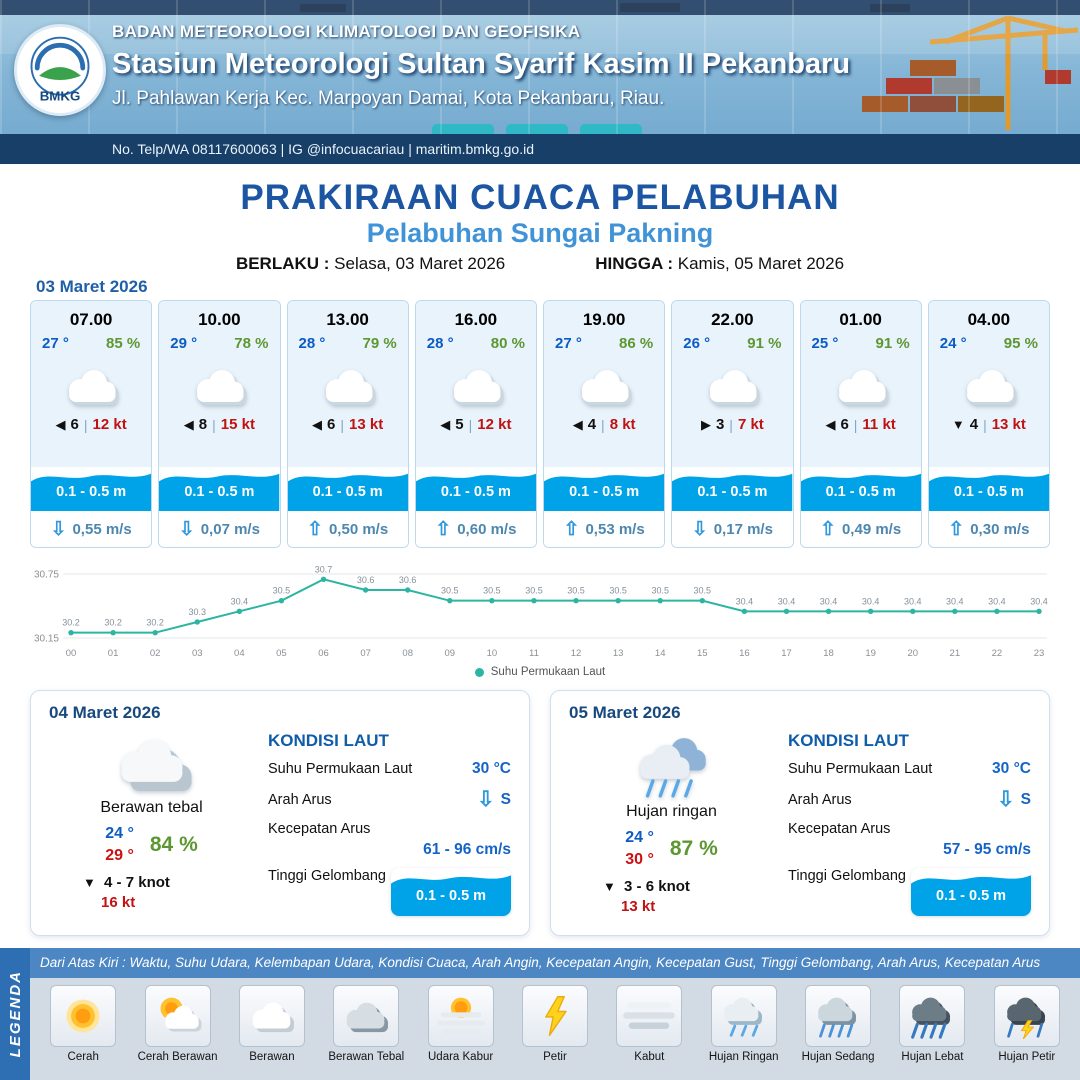 This screenshot has height=1080, width=1080. Describe the element at coordinates (649, 1015) in the screenshot. I see `fog-icon` at that location.